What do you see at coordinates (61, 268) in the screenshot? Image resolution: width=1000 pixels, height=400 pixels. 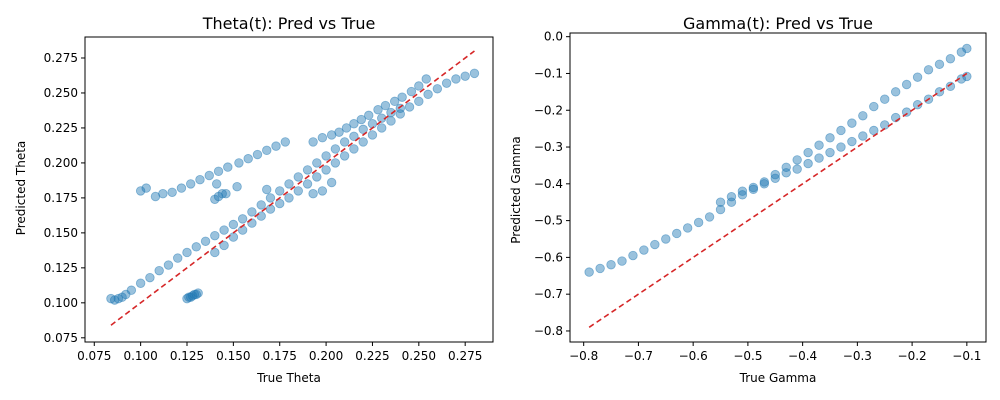 I see `y-tick-label: 0.125` at bounding box center [61, 268].